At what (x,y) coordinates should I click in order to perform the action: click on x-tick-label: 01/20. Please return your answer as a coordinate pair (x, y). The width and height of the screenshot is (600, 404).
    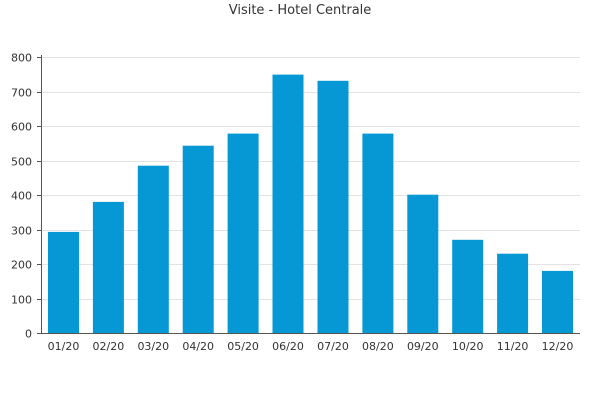
    Looking at the image, I should click on (64, 346).